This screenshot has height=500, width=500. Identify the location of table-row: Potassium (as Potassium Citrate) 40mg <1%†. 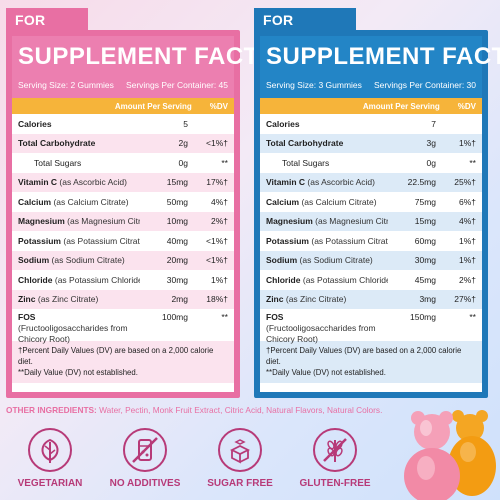
(123, 241).